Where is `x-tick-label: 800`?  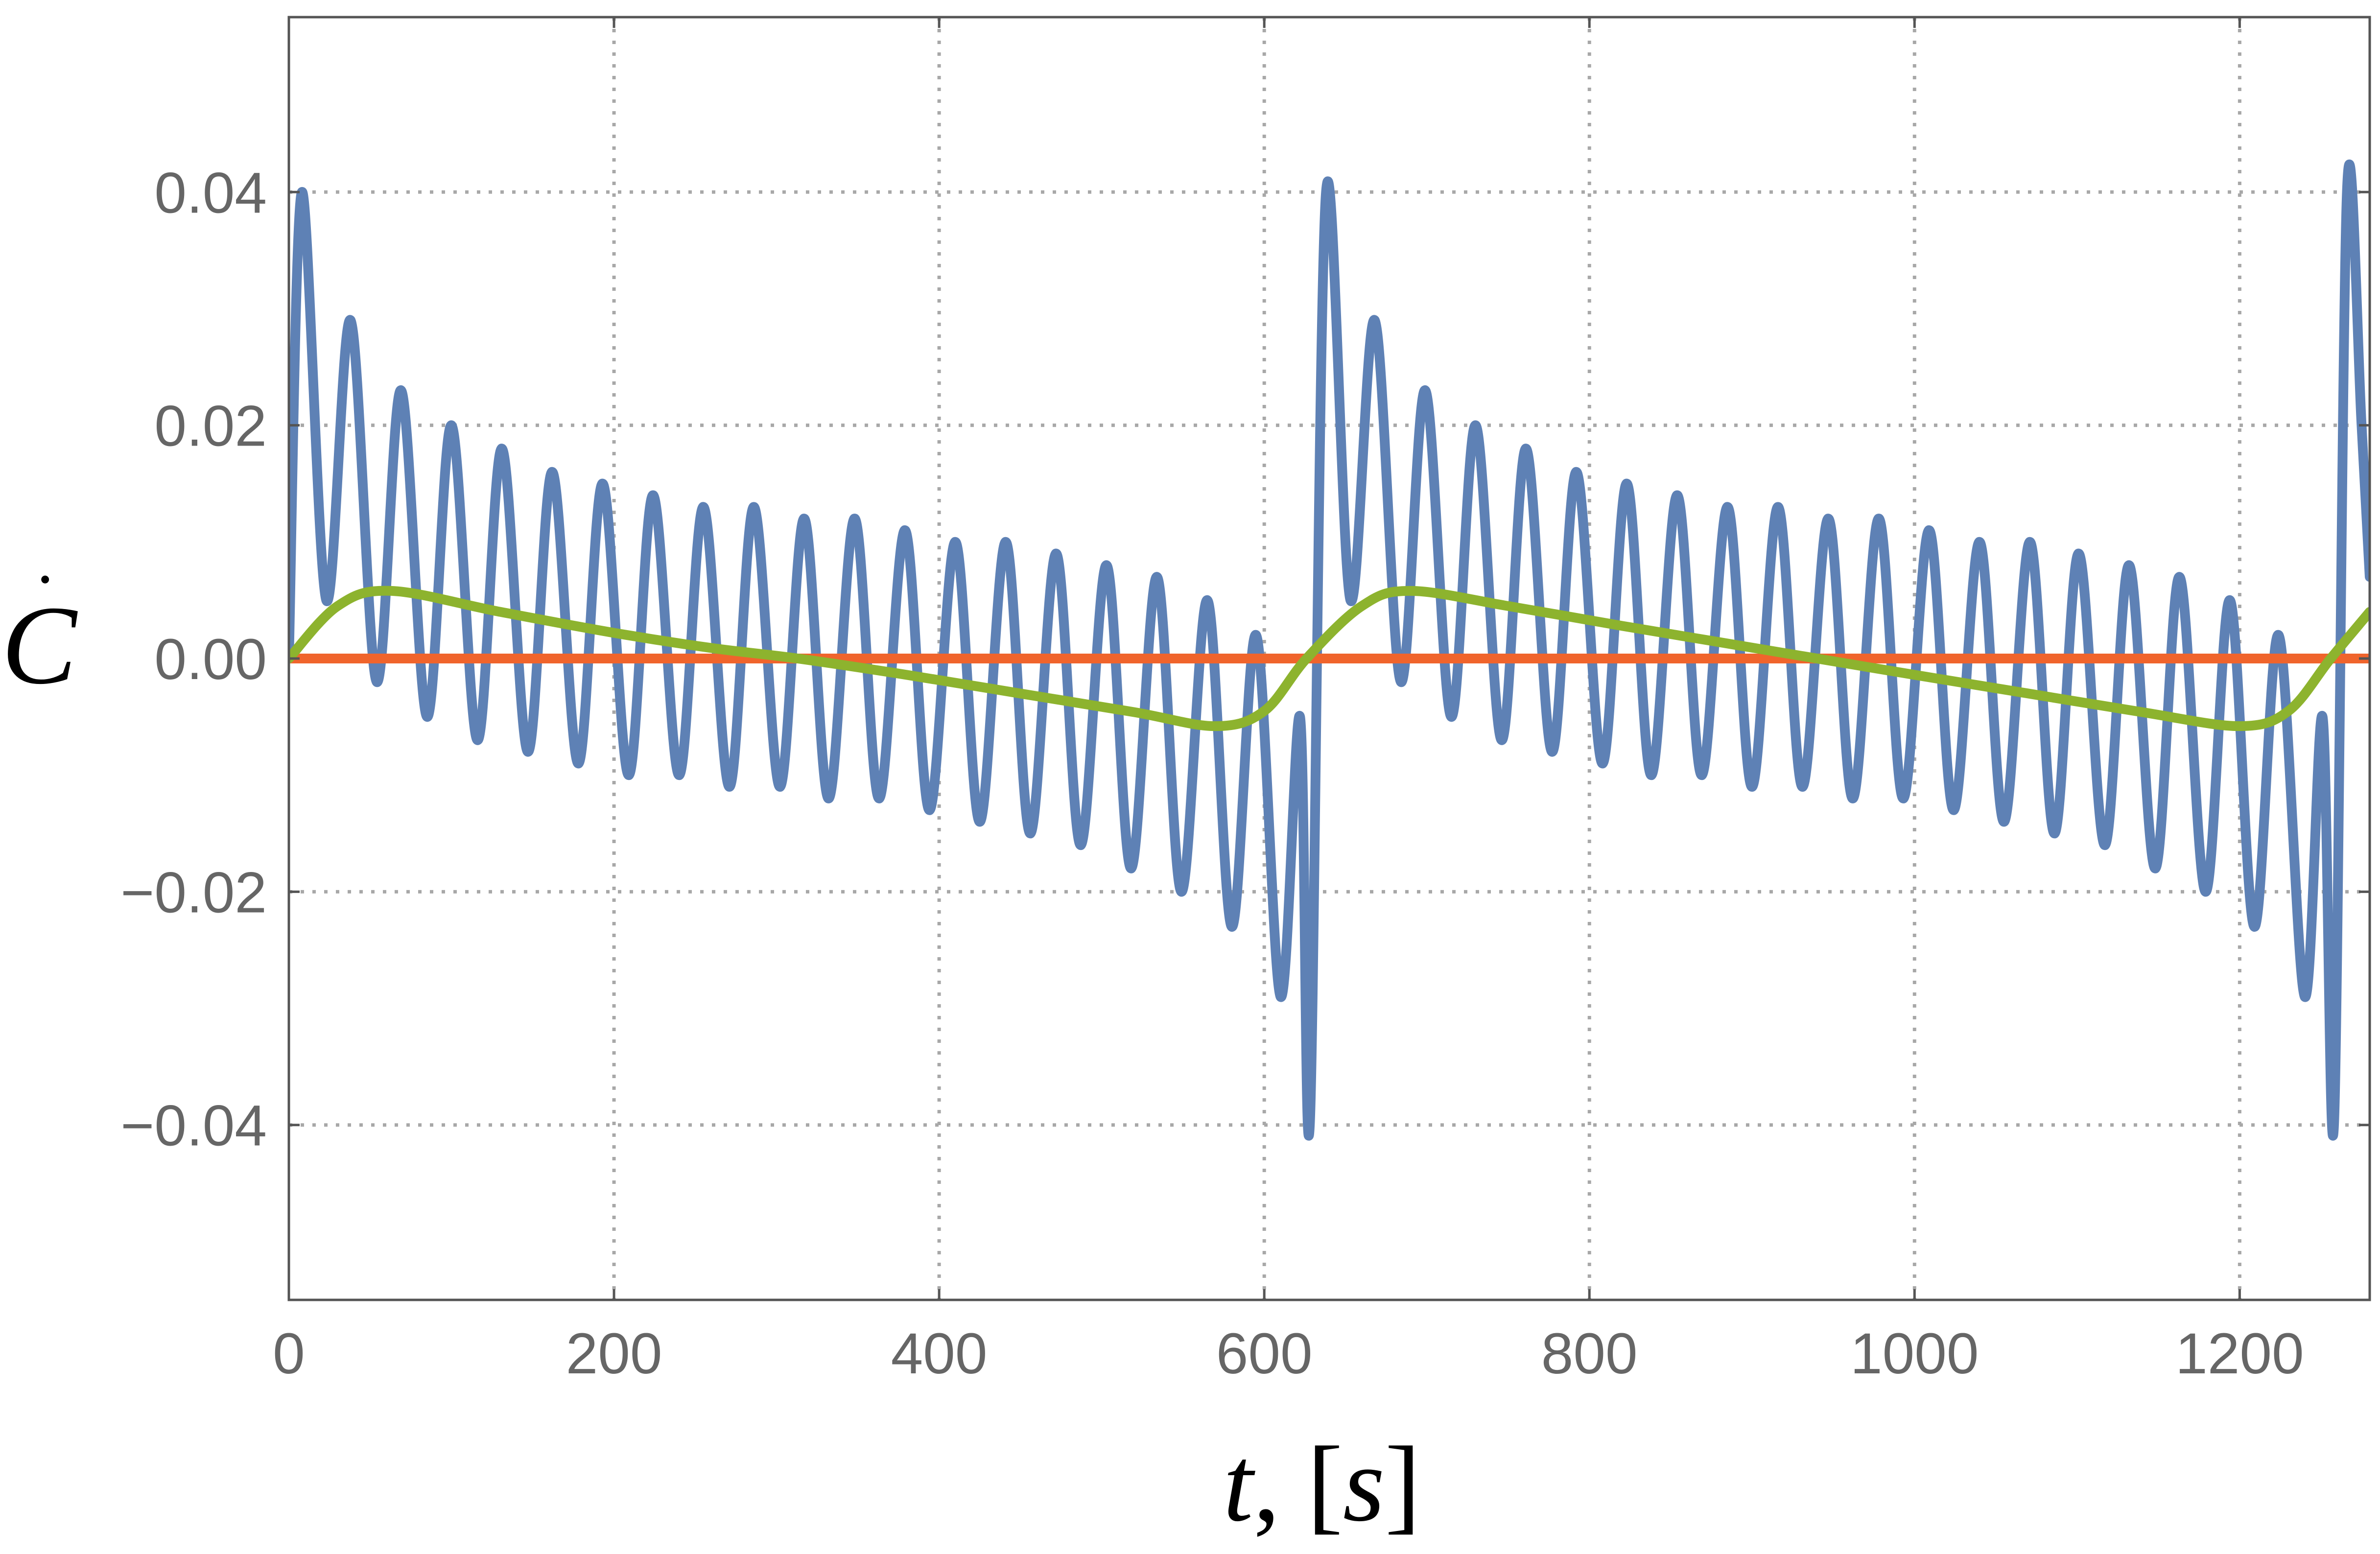 x-tick-label: 800 is located at coordinates (1589, 1354).